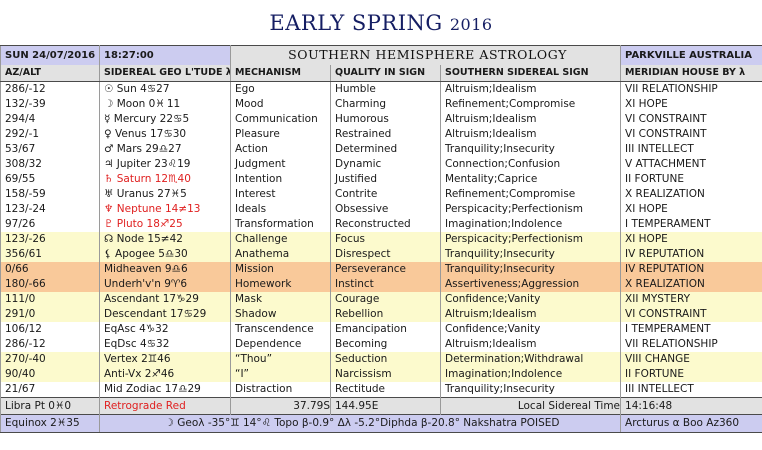 This screenshot has width=762, height=450. I want to click on cell-house: VI CONSTRAINT, so click(691, 134).